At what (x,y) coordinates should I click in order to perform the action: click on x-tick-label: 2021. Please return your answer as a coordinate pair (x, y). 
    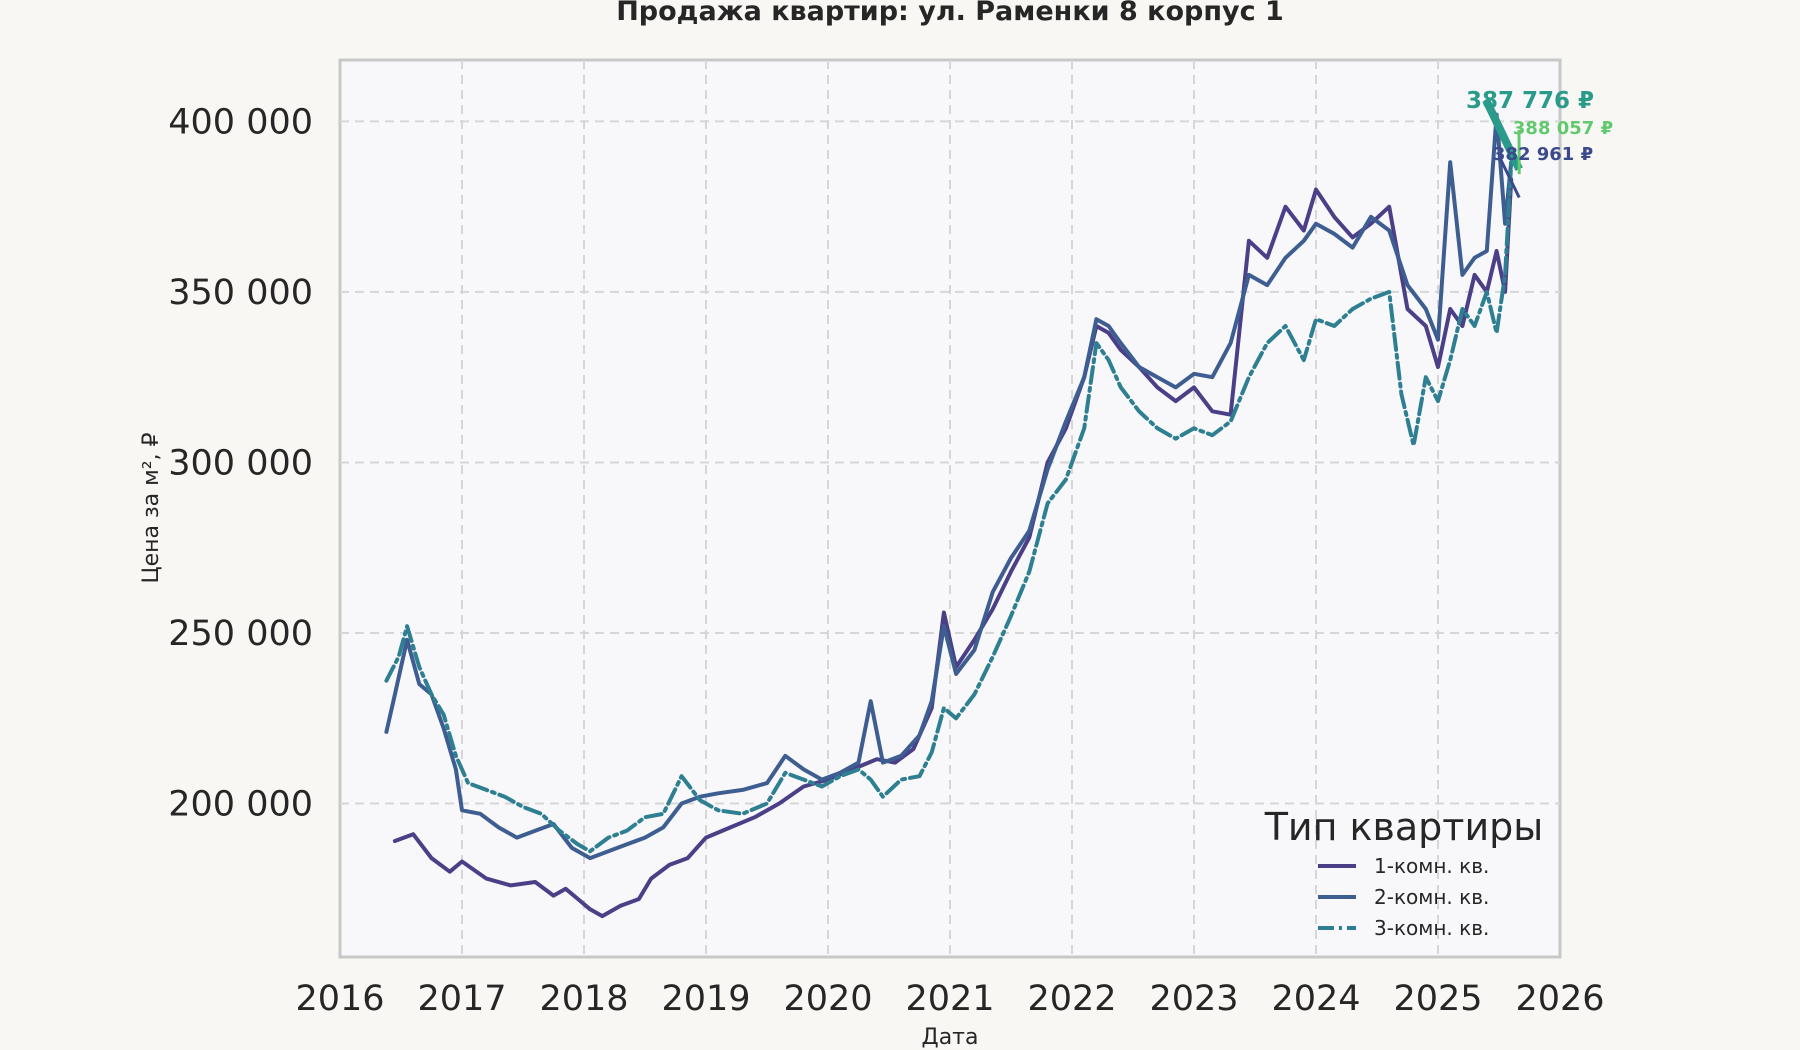
    Looking at the image, I should click on (949, 999).